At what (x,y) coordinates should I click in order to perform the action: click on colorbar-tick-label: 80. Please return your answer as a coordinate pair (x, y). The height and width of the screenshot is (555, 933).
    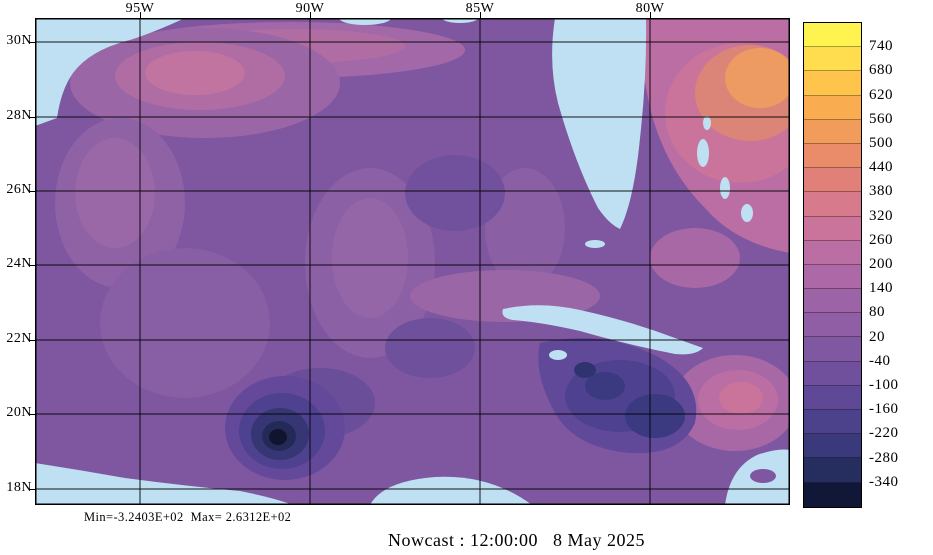
    Looking at the image, I should click on (877, 312).